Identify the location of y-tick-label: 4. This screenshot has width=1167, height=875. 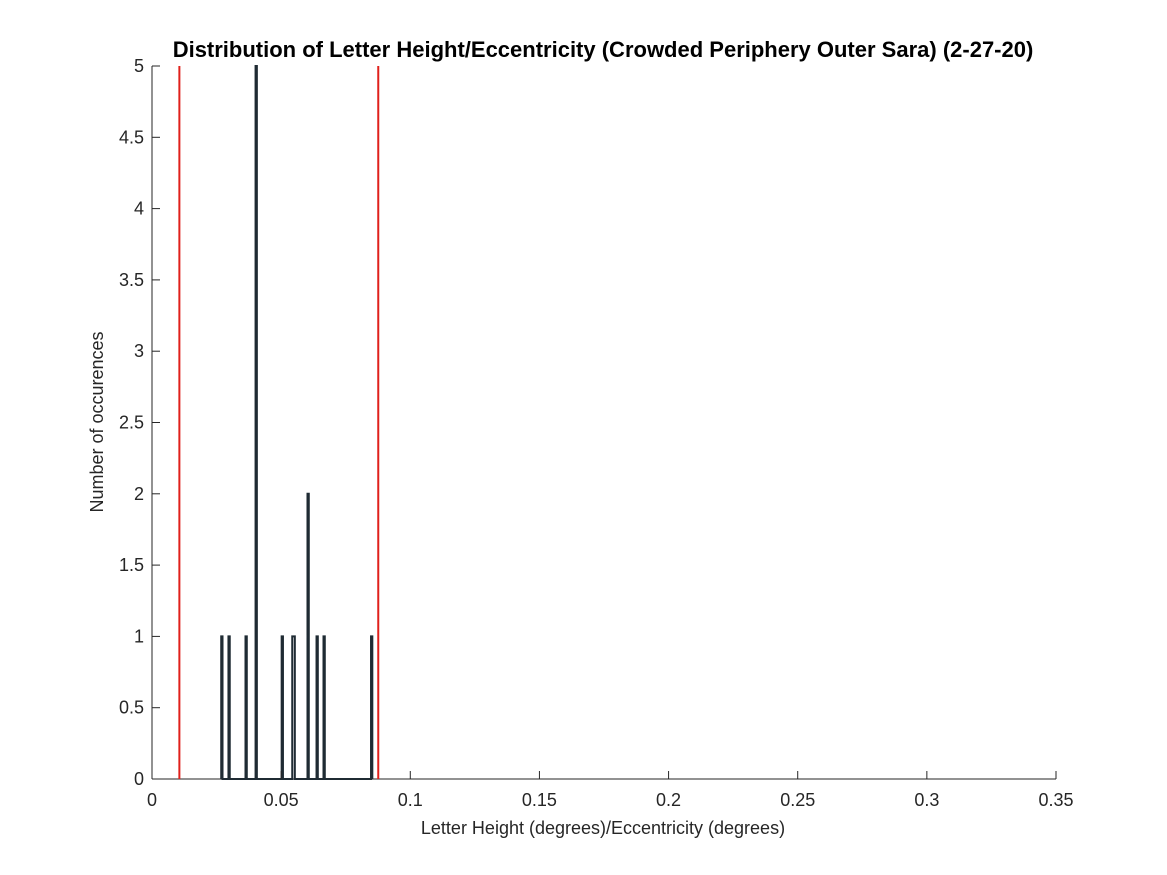
(139, 209).